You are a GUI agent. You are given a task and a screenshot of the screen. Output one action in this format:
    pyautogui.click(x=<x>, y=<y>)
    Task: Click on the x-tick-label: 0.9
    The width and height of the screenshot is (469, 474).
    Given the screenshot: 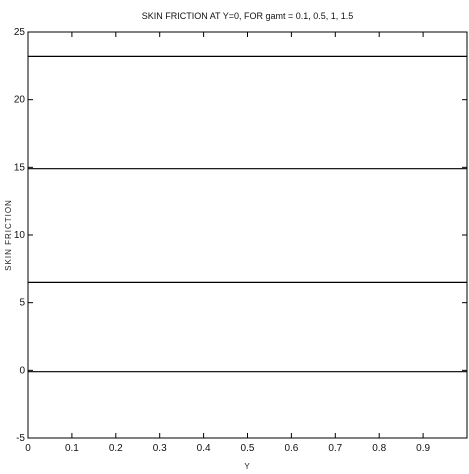 What is the action you would take?
    pyautogui.click(x=423, y=448)
    